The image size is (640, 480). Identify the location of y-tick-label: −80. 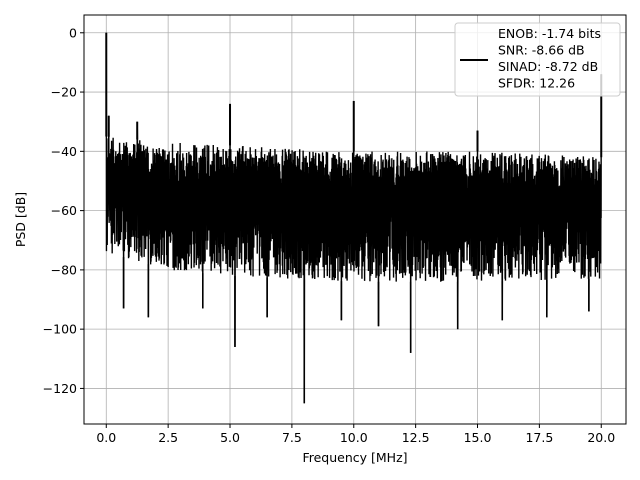
(64, 269).